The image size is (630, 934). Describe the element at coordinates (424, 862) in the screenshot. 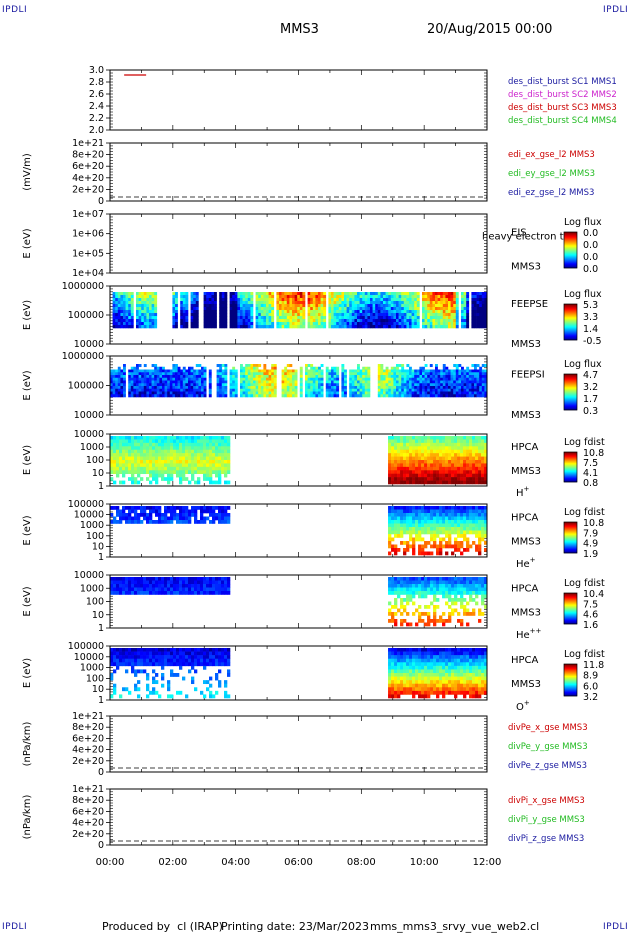

I see `x-tick-label: 10:00` at that location.